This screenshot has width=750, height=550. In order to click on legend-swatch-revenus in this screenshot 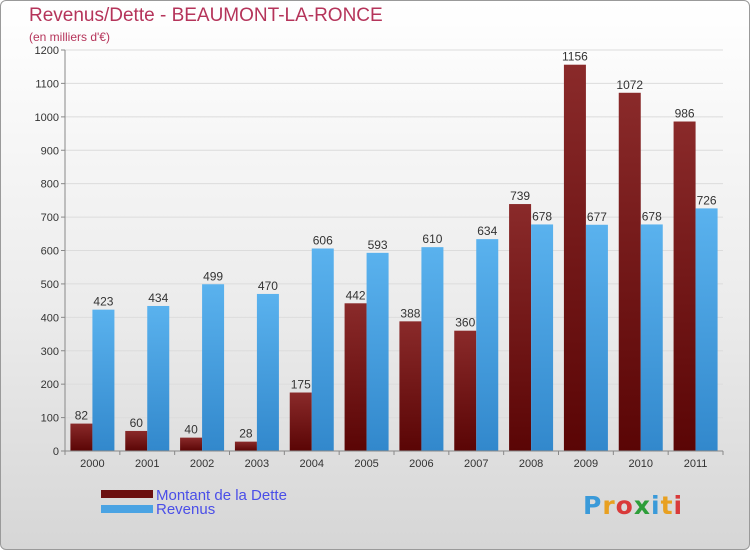, I will do `click(127, 509)`.